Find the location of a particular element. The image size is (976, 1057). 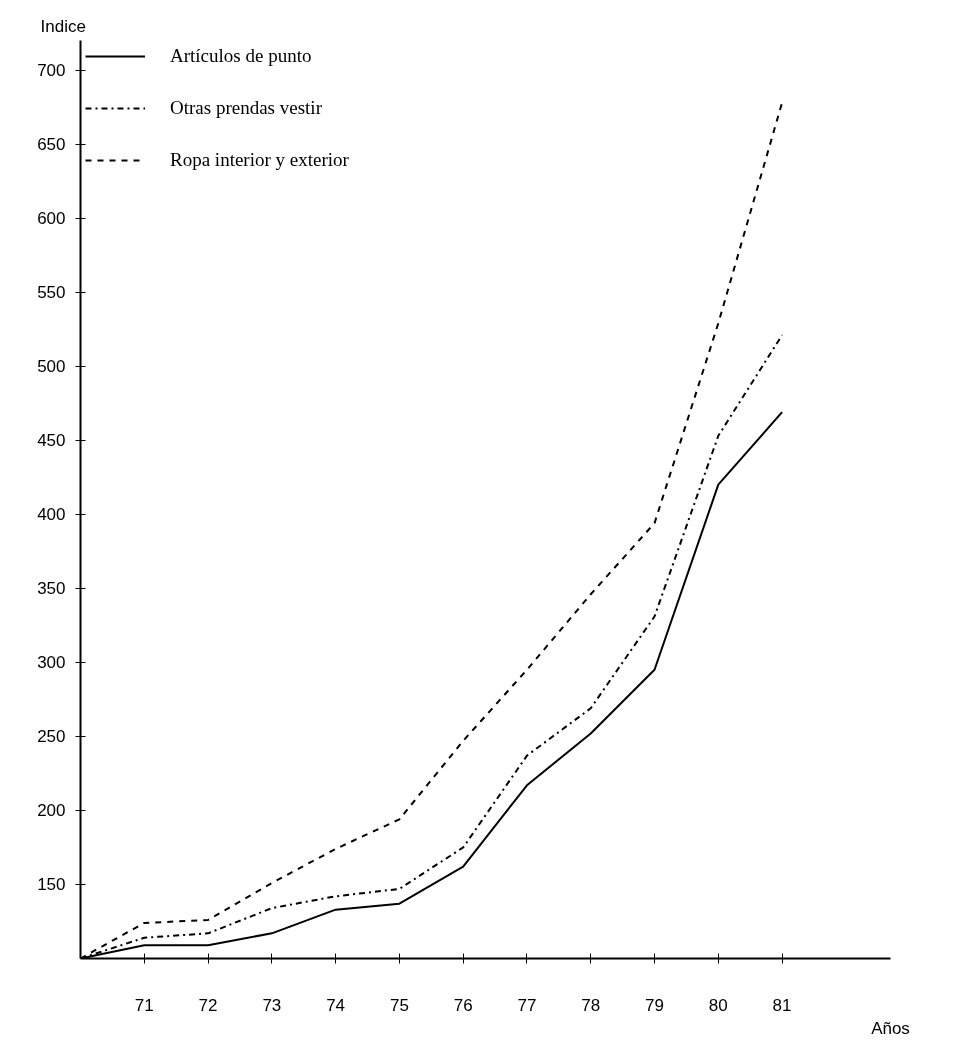

x-tick-label: 73 is located at coordinates (272, 1005).